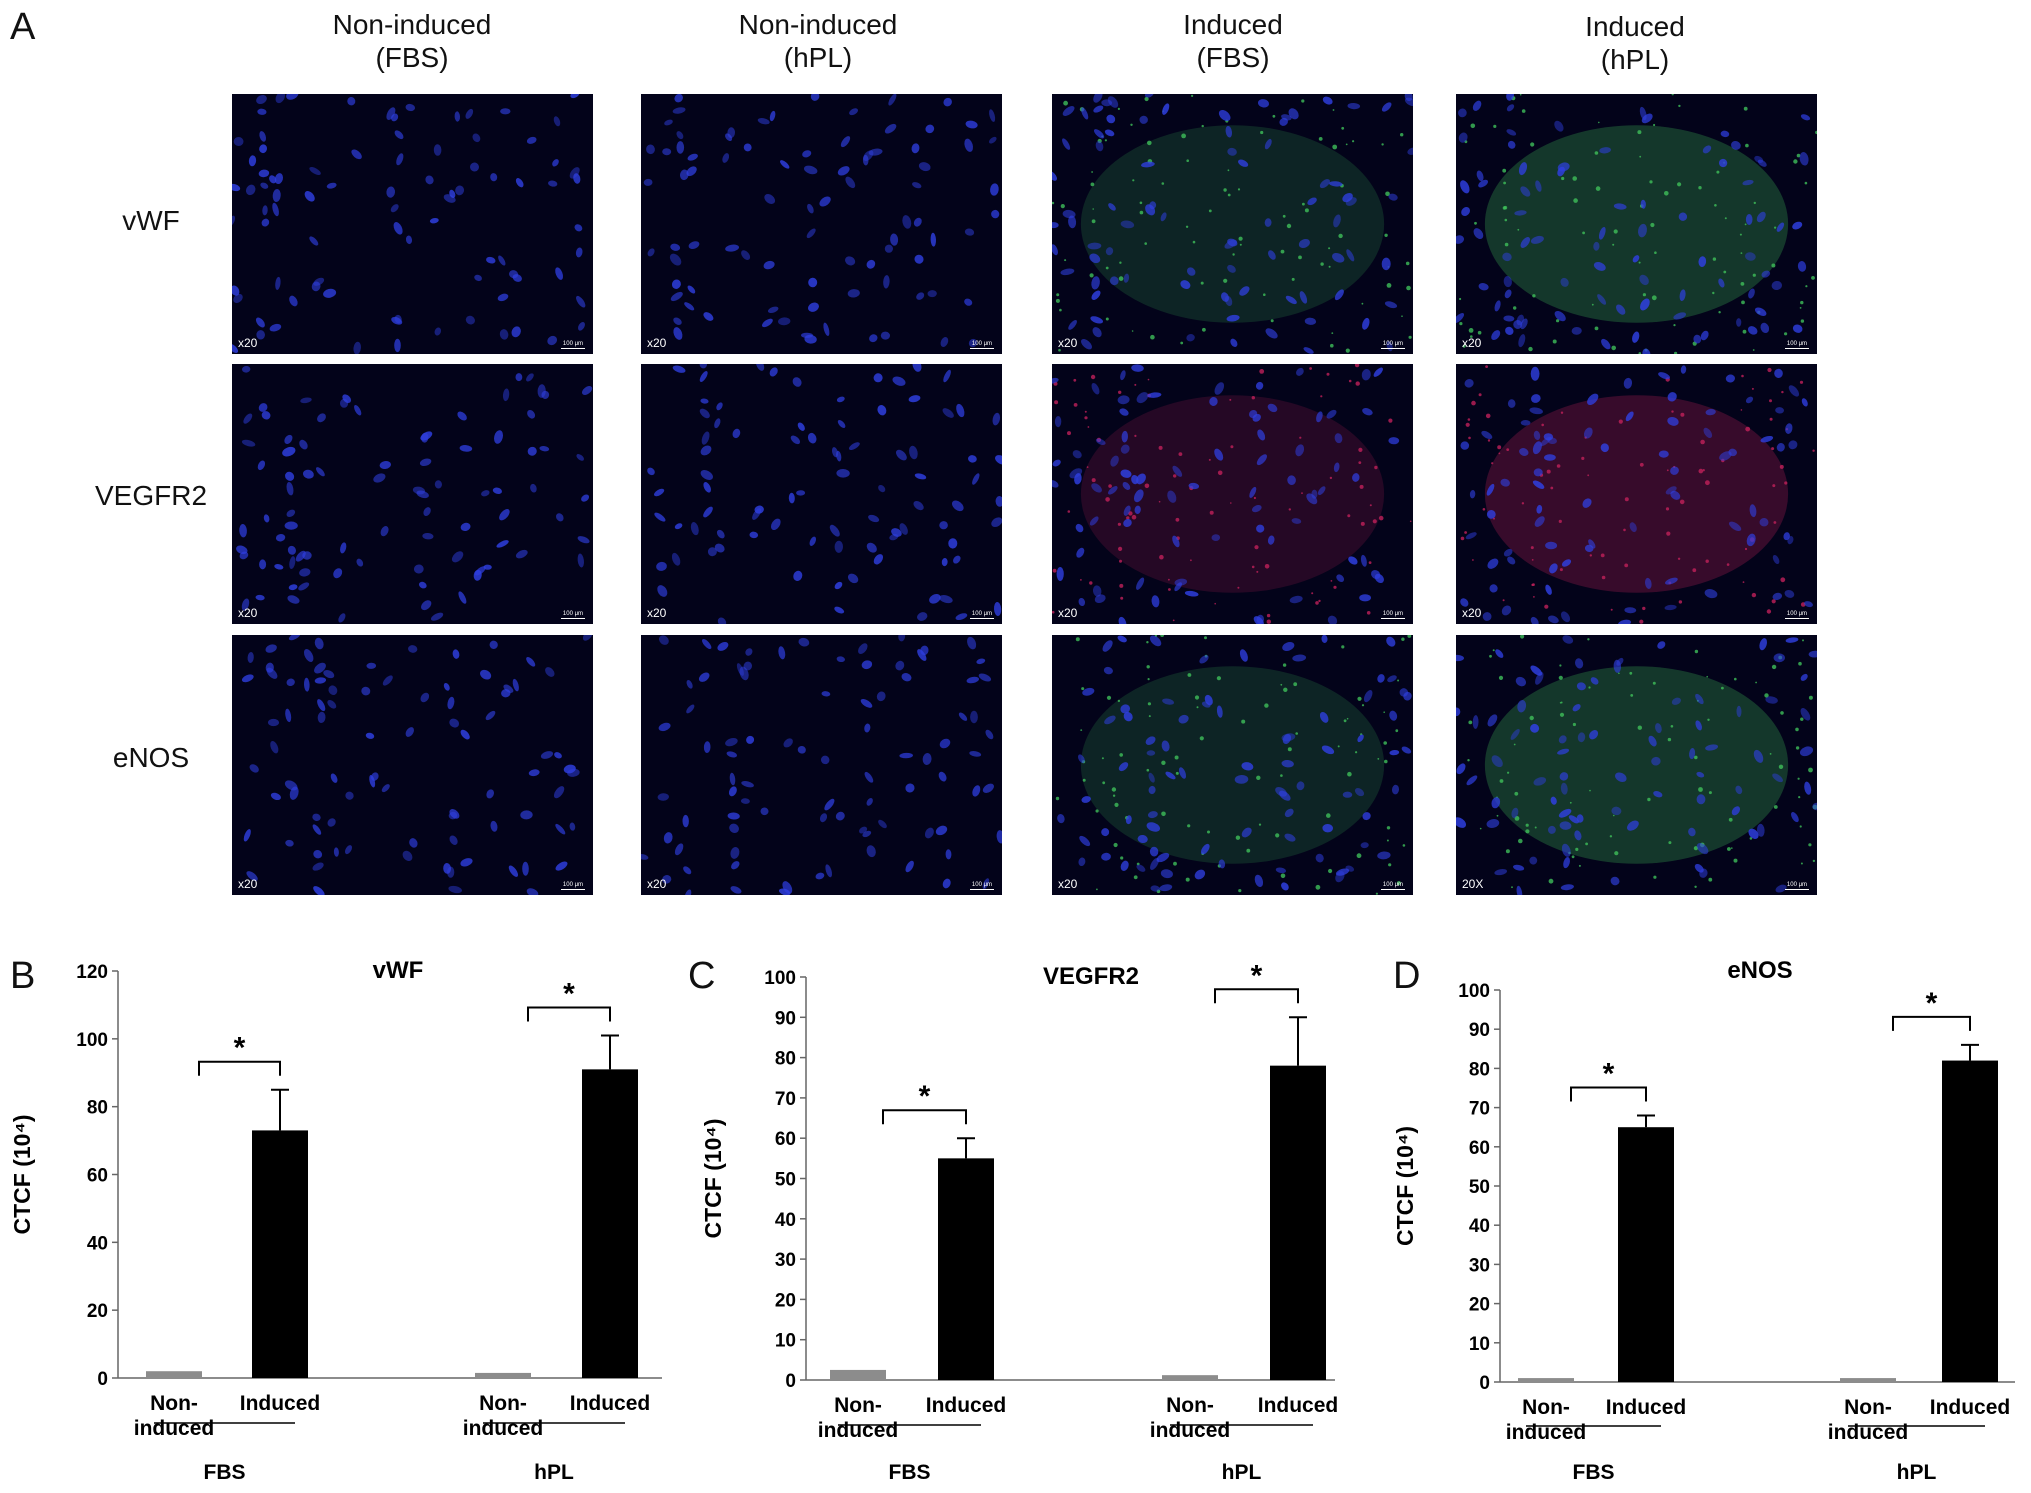 This screenshot has width=2031, height=1493. Describe the element at coordinates (151, 495) in the screenshot. I see `row-label-vegfr2: VEGFR2` at that location.